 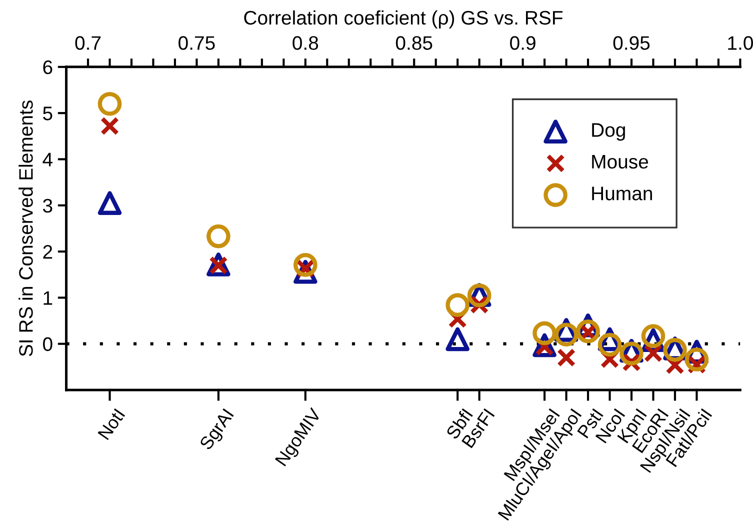 What do you see at coordinates (620, 162) in the screenshot?
I see `legend-label: Mouse` at bounding box center [620, 162].